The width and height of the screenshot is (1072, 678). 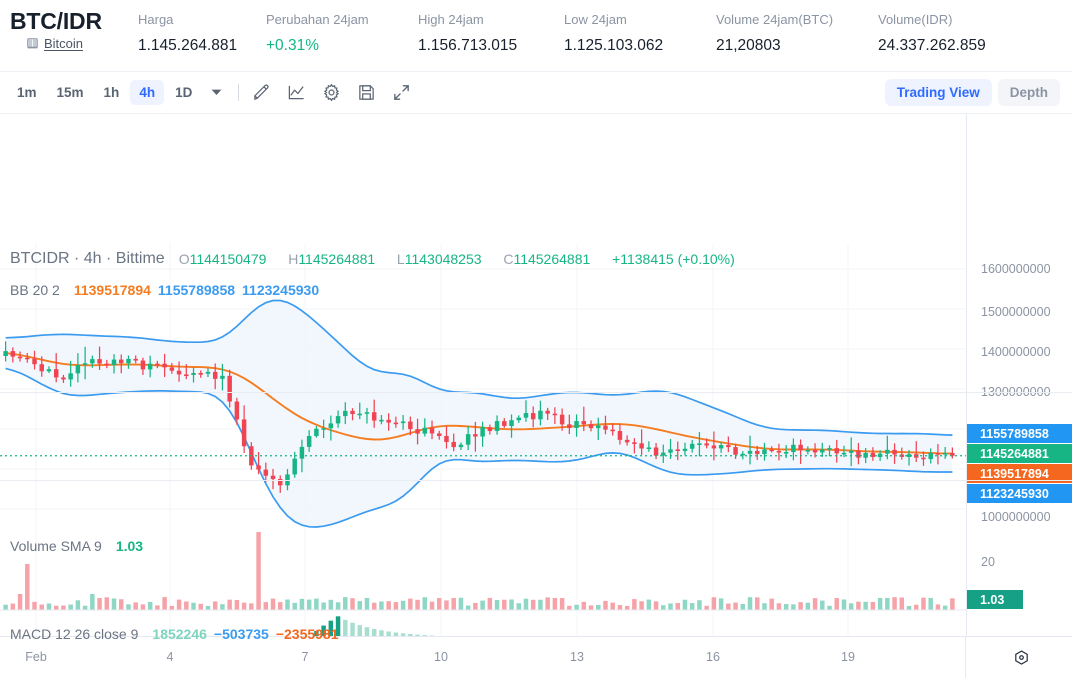 I want to click on ohlc-o-val: 1144150479, so click(x=228, y=259).